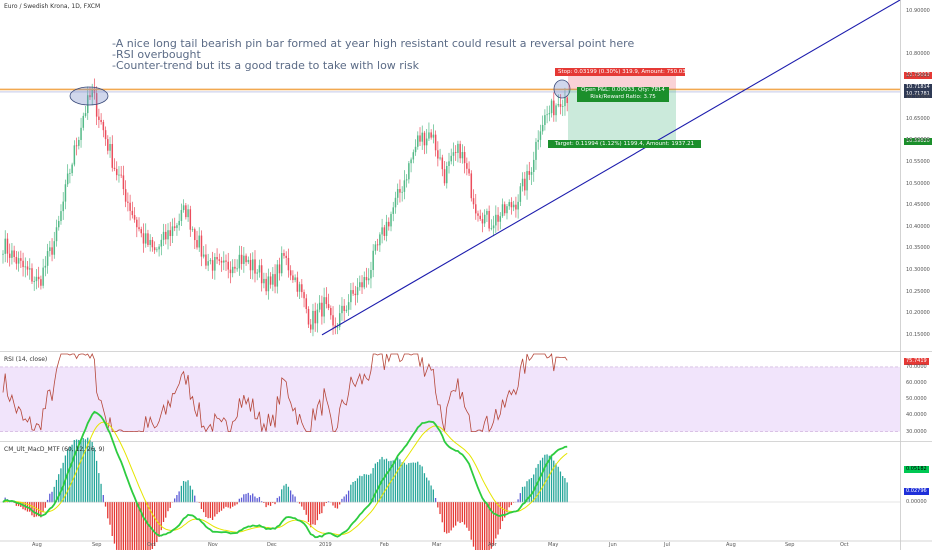 The height and width of the screenshot is (550, 932). Describe the element at coordinates (918, 141) in the screenshot. I see `price-tag: 10.59820` at that location.